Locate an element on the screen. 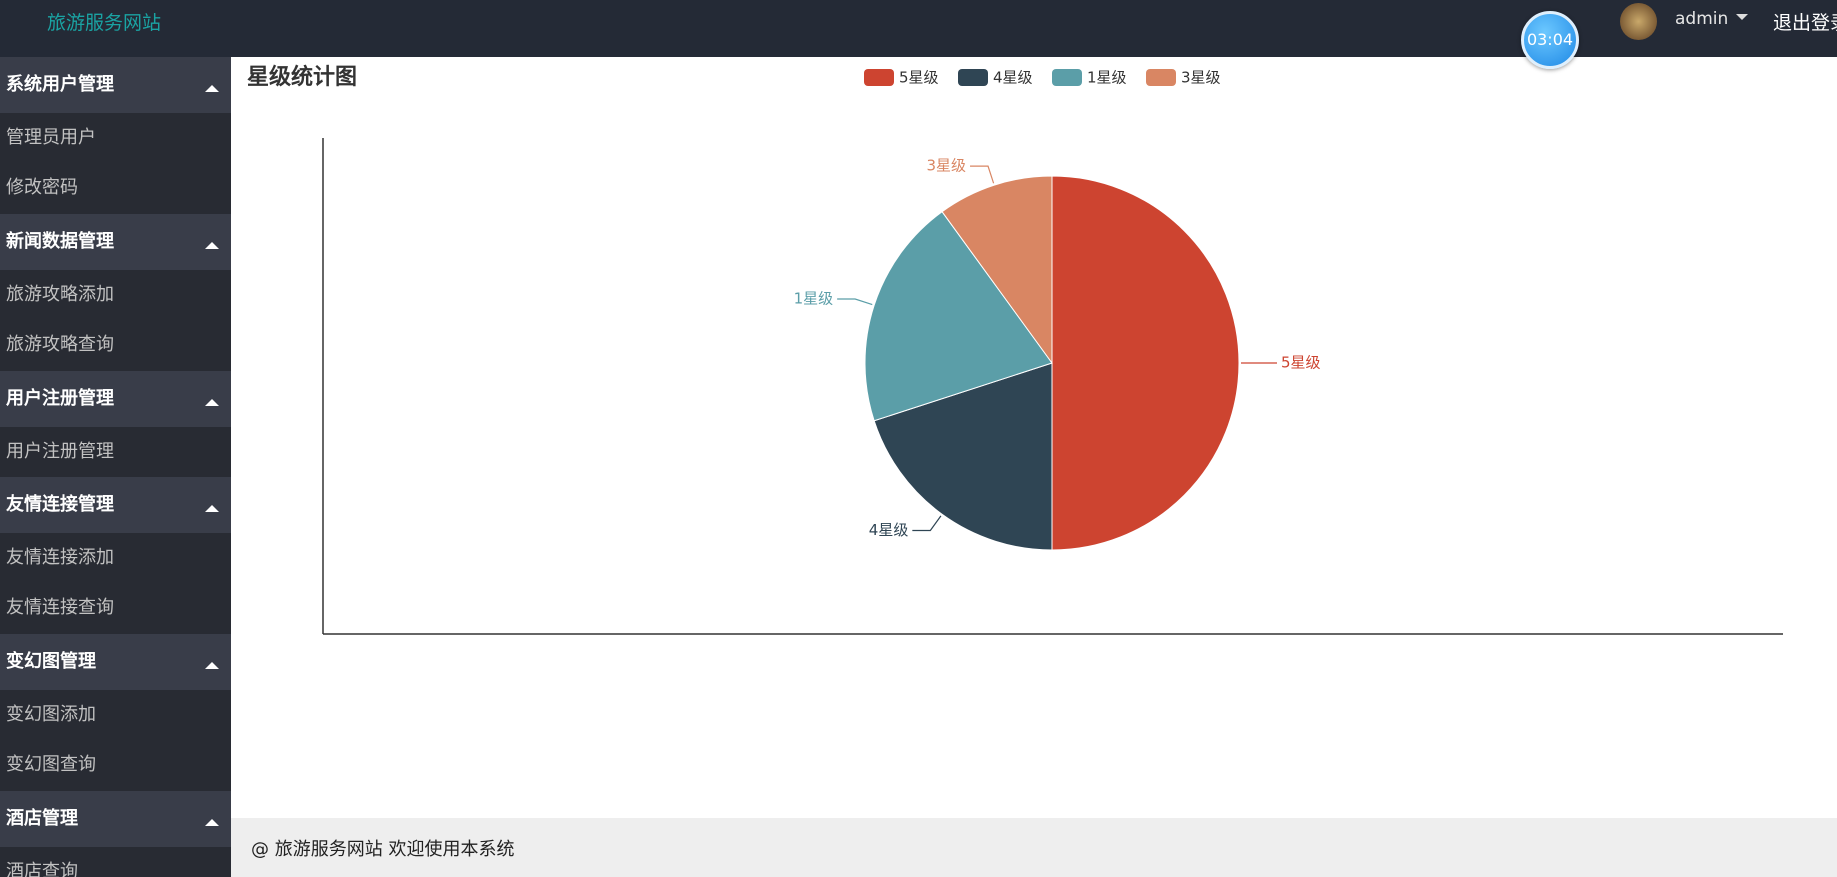  legend-label: 3星级 is located at coordinates (1201, 78).